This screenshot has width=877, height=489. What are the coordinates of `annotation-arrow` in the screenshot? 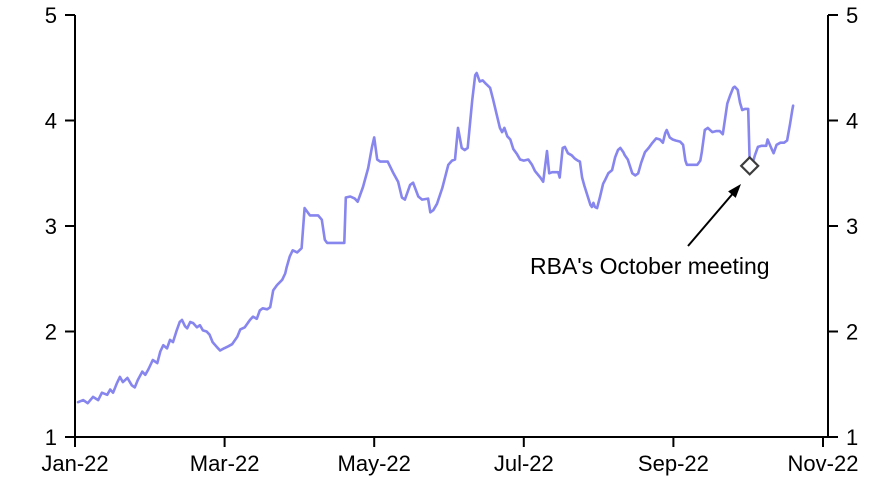 It's located at (710, 219).